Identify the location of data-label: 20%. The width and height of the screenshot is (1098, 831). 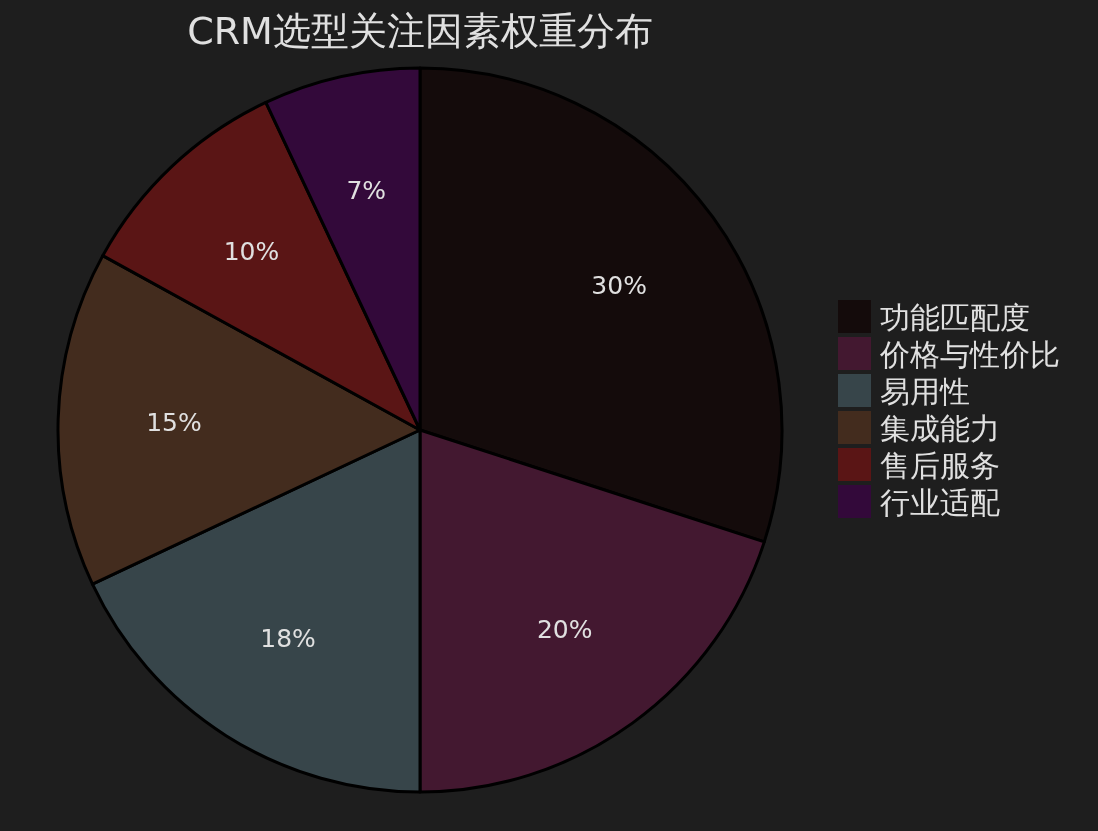
(564, 630).